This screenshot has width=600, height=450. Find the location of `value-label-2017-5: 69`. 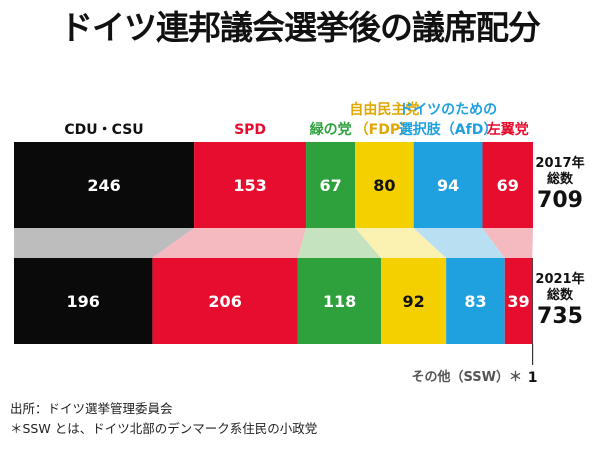

value-label-2017-5: 69 is located at coordinates (508, 185).